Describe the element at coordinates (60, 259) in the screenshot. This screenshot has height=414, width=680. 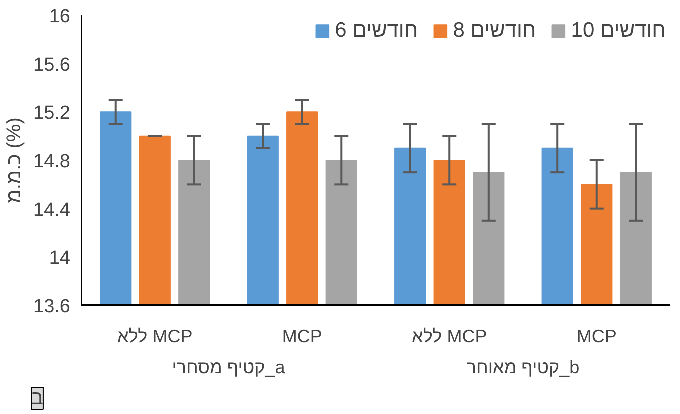
I see `y-tick-label: 14` at that location.